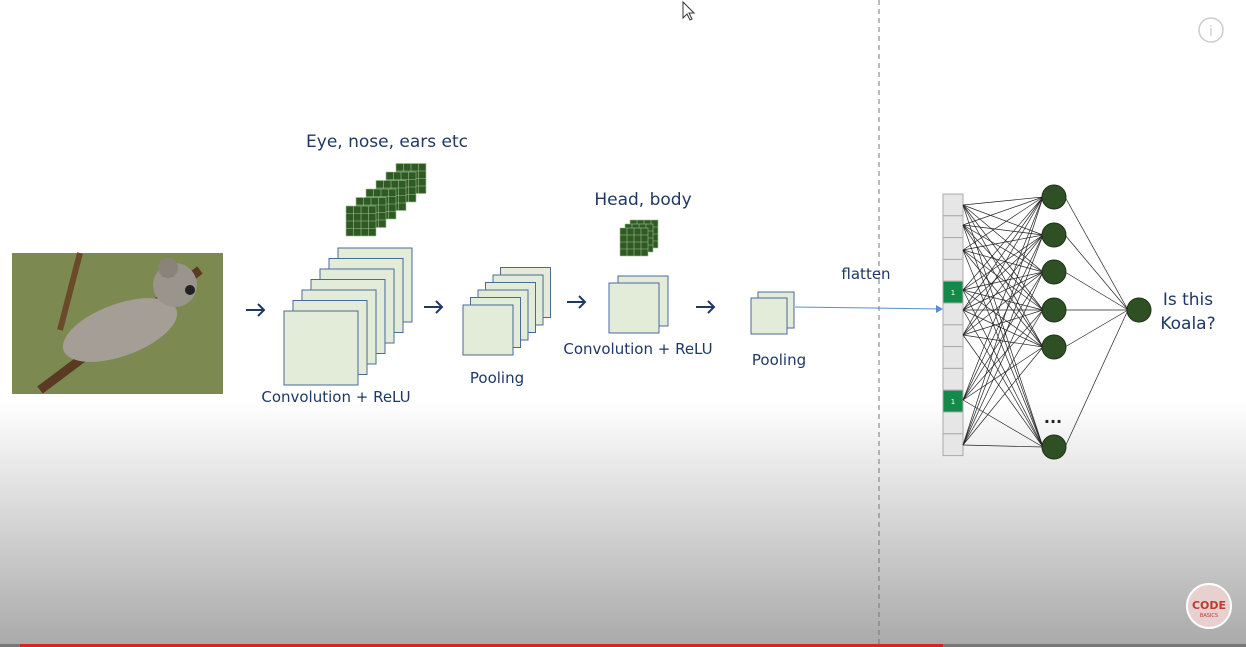 This screenshot has height=647, width=1246. I want to click on logo: CODE BASICS, so click(1209, 606).